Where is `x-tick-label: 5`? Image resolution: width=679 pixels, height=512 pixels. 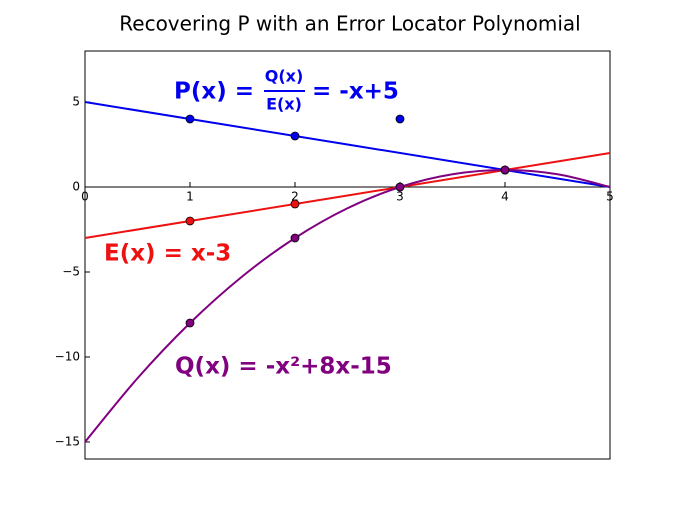 x-tick-label: 5 is located at coordinates (610, 197).